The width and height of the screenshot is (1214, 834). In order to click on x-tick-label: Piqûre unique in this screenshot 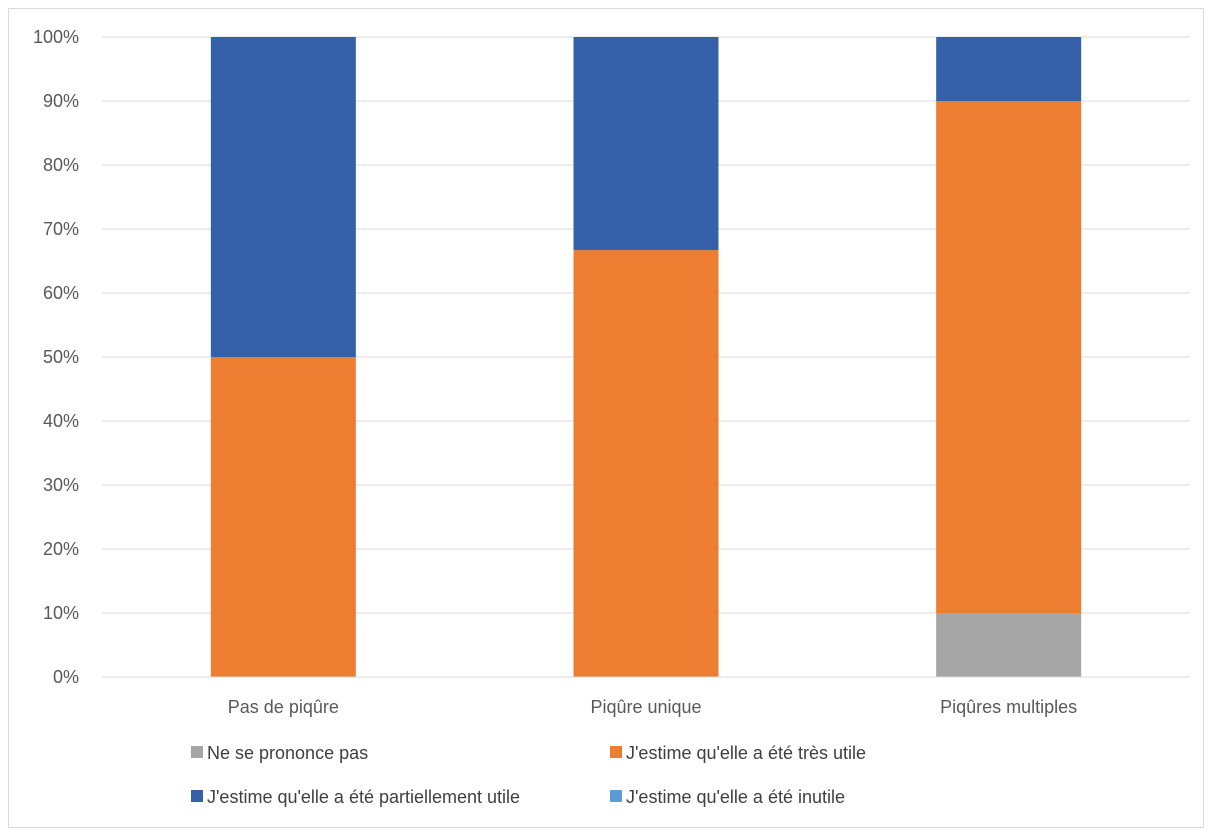, I will do `click(645, 707)`.